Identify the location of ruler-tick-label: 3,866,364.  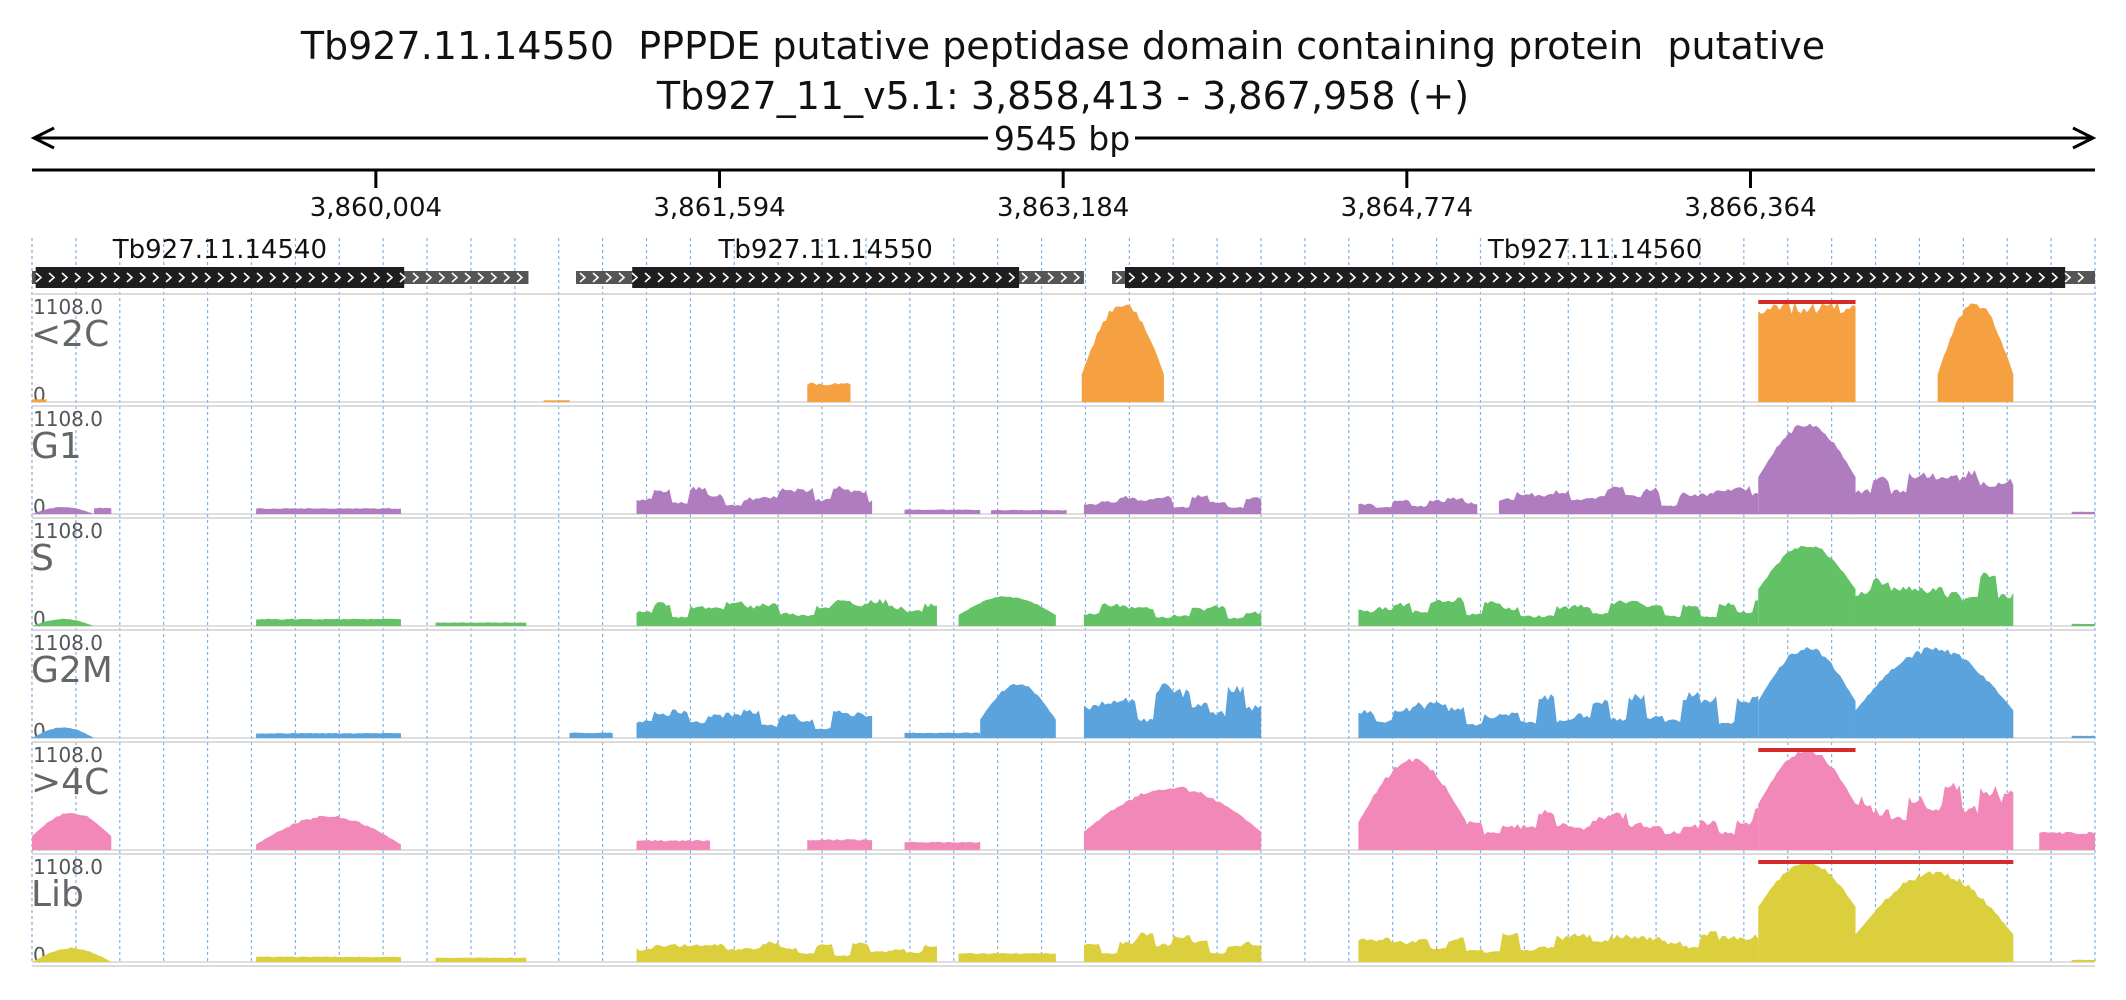
(1750, 208).